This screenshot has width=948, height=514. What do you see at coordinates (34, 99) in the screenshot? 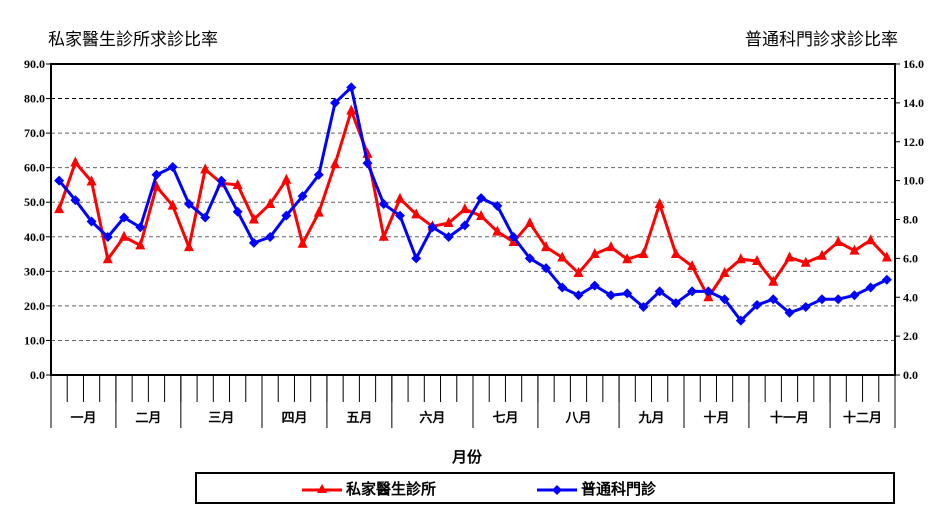
I see `left-tick-label: 80.0` at bounding box center [34, 99].